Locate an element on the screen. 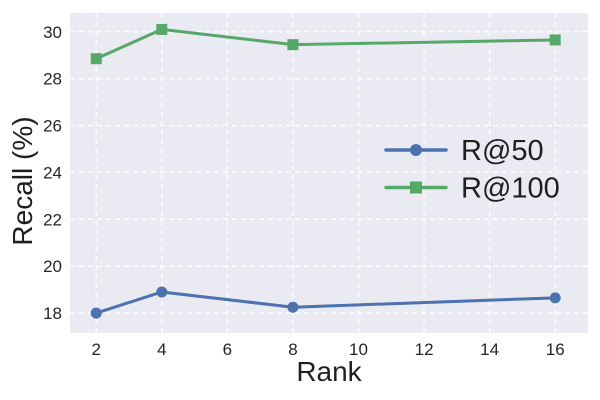 The width and height of the screenshot is (600, 400). x-tick-label: 4 is located at coordinates (161, 349).